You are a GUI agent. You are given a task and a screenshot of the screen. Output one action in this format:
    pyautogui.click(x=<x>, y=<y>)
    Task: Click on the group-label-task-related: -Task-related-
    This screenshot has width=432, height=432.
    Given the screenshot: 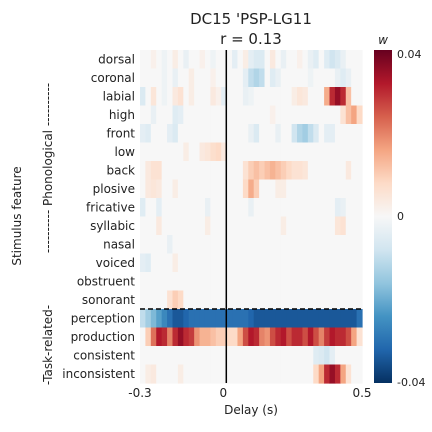 What is the action you would take?
    pyautogui.click(x=48, y=345)
    